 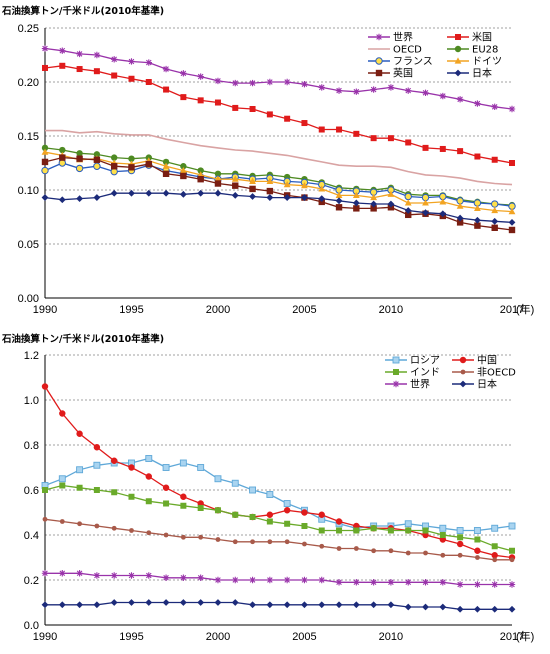 I want to click on y-tick-label: 0.10, so click(x=28, y=191).